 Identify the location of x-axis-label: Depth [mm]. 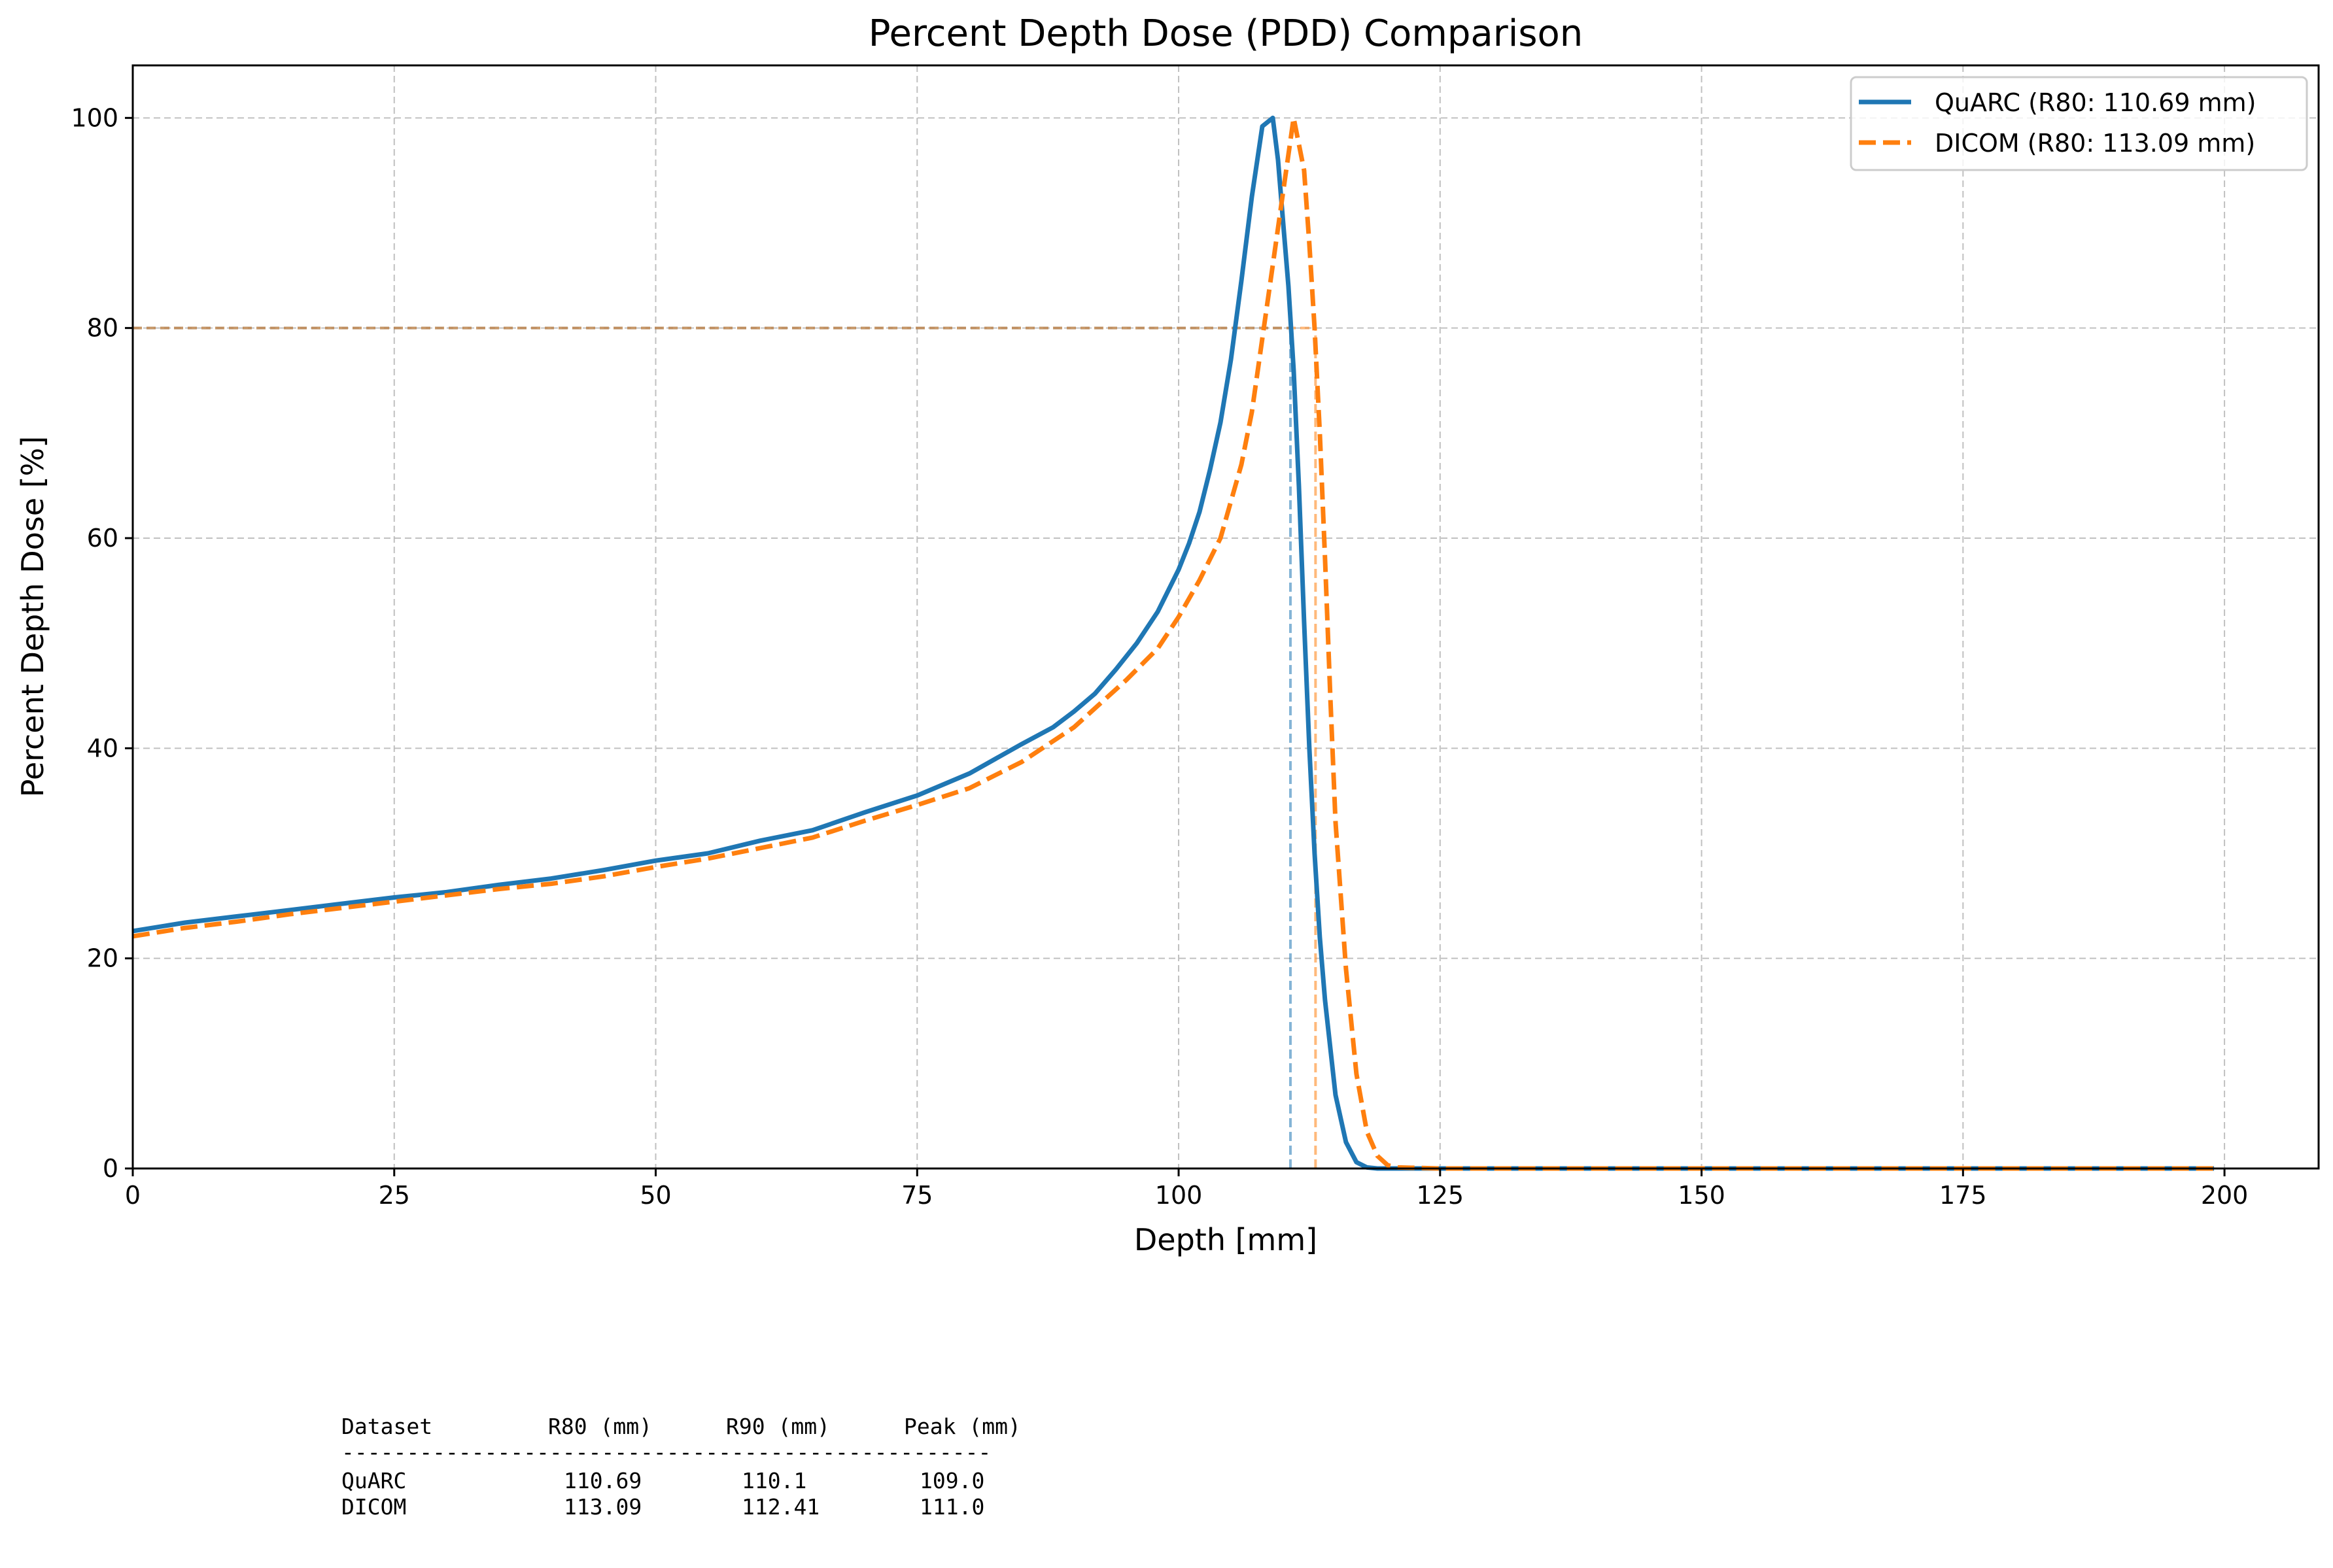
(1225, 1239).